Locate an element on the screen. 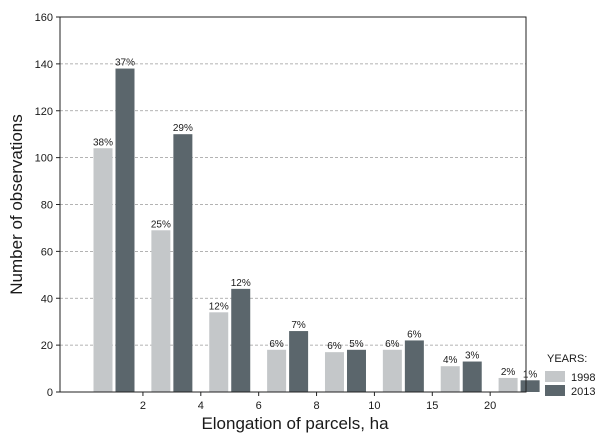 This screenshot has width=597, height=434. data-label-2013-8: 1% is located at coordinates (530, 374).